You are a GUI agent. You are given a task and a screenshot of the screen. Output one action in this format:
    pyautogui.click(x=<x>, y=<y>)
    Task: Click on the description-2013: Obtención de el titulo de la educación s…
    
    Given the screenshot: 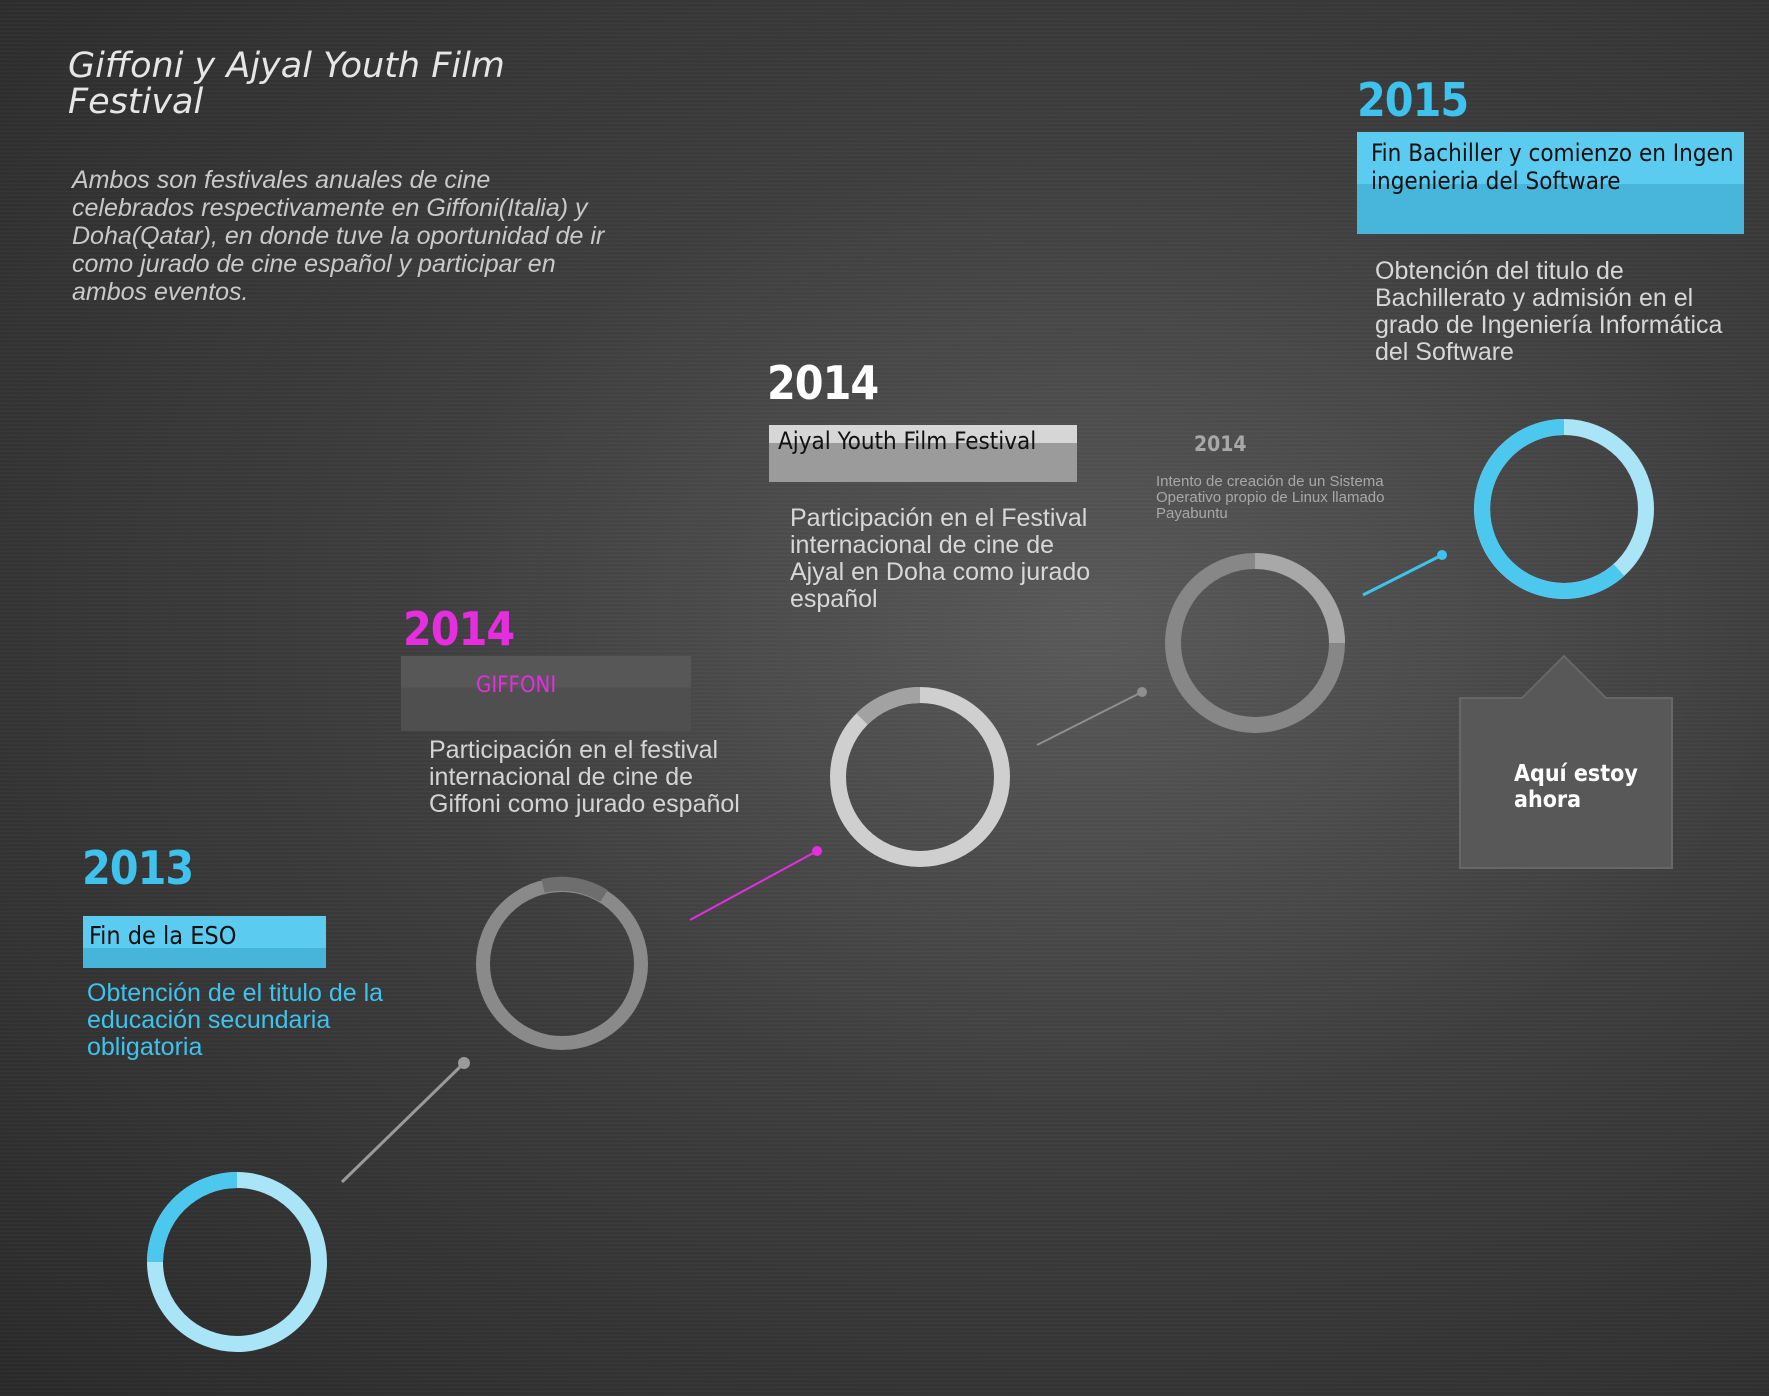 What is the action you would take?
    pyautogui.click(x=235, y=1020)
    